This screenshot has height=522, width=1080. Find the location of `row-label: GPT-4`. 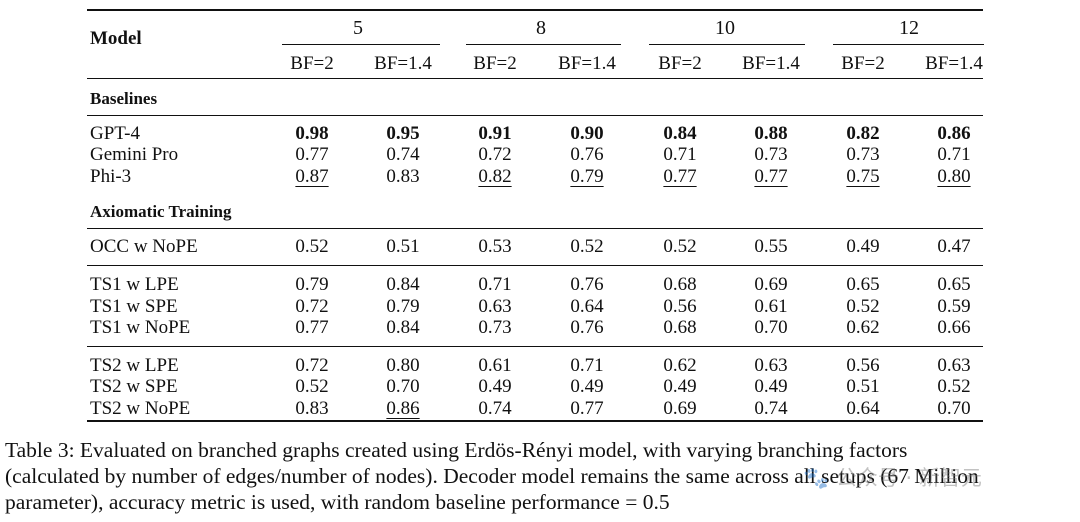

row-label: GPT-4 is located at coordinates (115, 133).